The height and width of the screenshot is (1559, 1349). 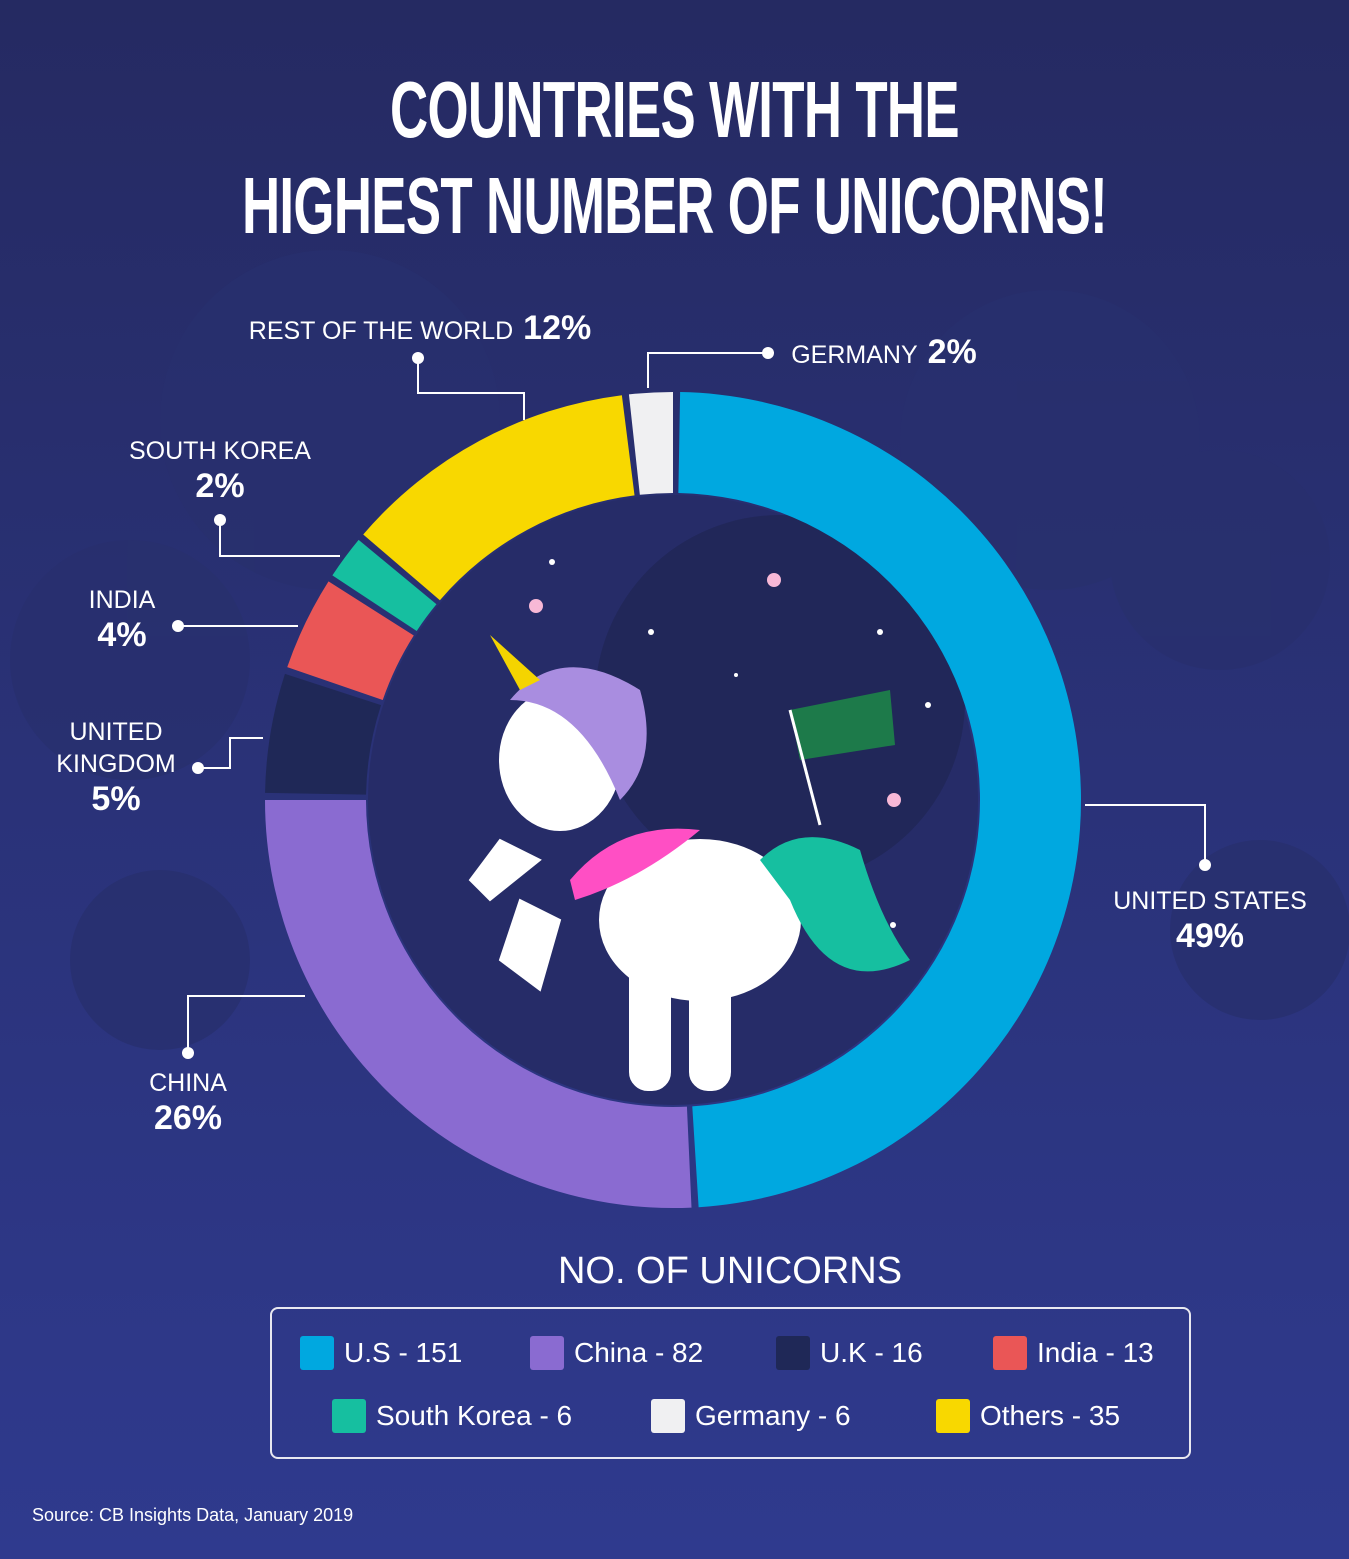 I want to click on legend-item: Others - 35, so click(x=1028, y=1416).